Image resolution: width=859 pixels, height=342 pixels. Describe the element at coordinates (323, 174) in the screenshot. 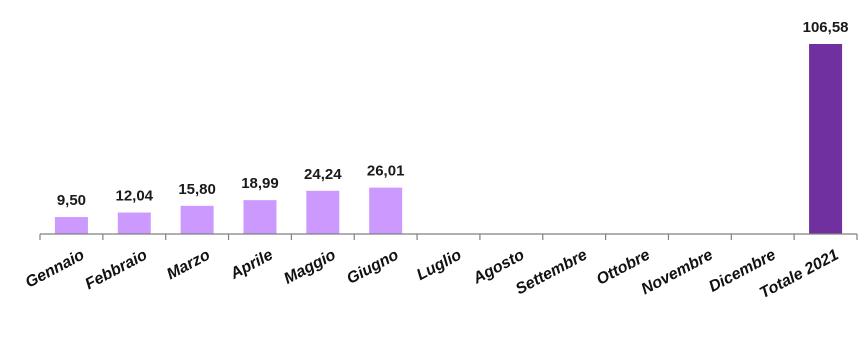

I see `value-label: 24,24` at that location.